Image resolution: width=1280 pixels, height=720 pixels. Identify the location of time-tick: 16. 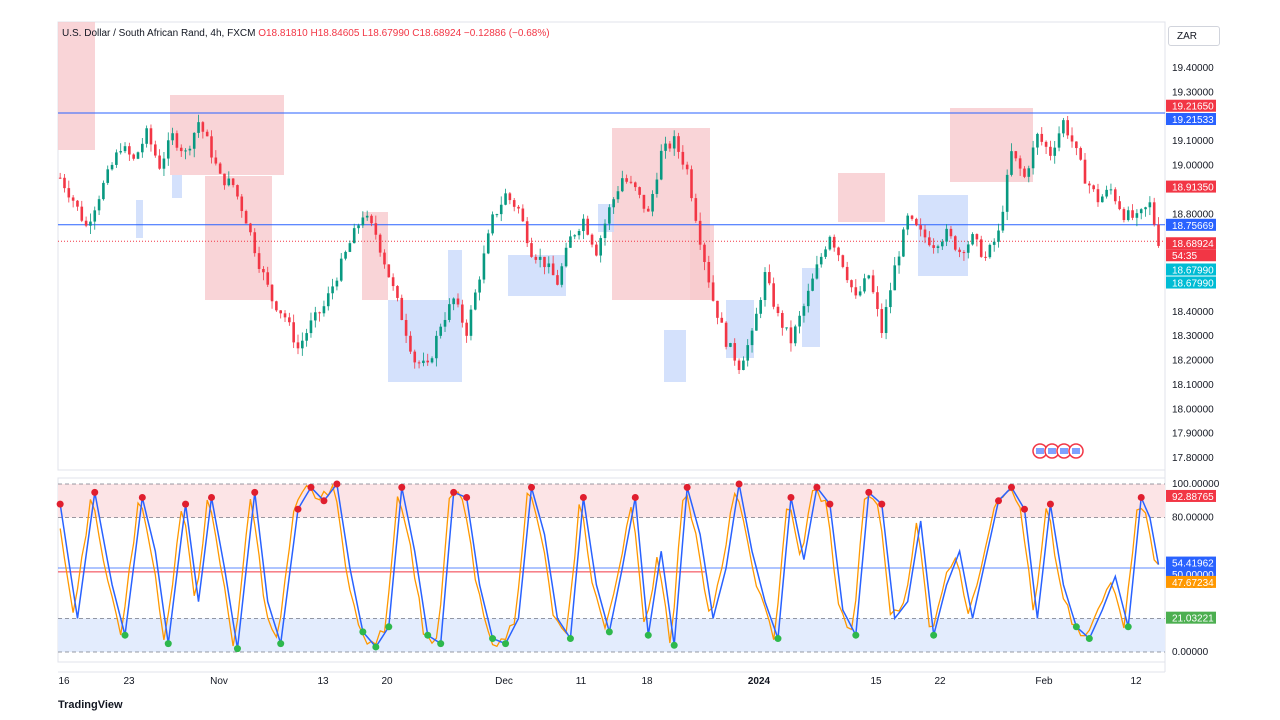
(64, 681).